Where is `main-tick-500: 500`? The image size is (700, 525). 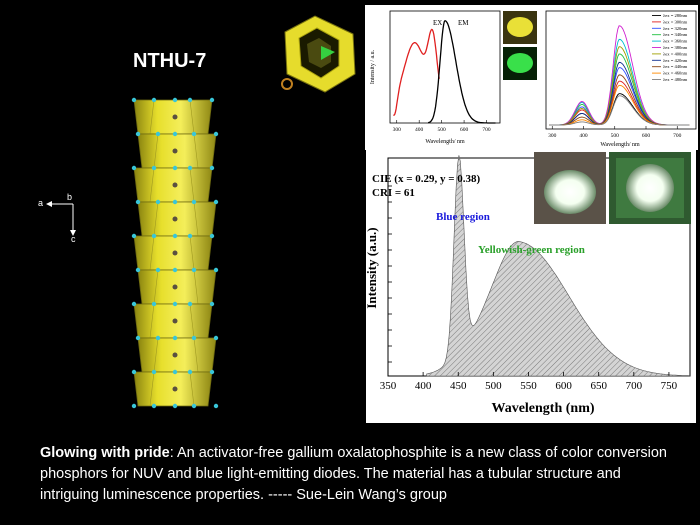
main-tick-500: 500 is located at coordinates (493, 386).